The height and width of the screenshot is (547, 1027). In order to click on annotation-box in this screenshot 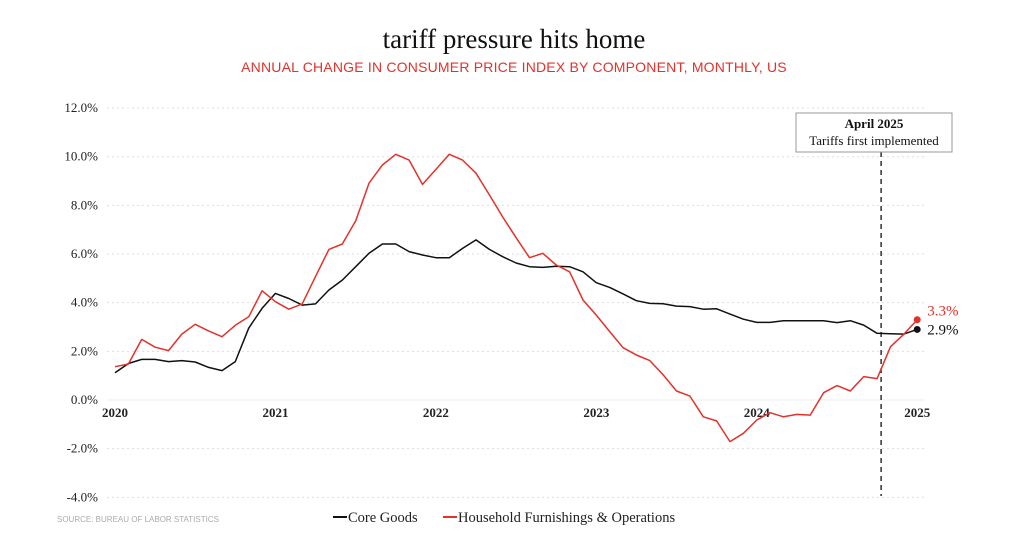, I will do `click(874, 132)`.